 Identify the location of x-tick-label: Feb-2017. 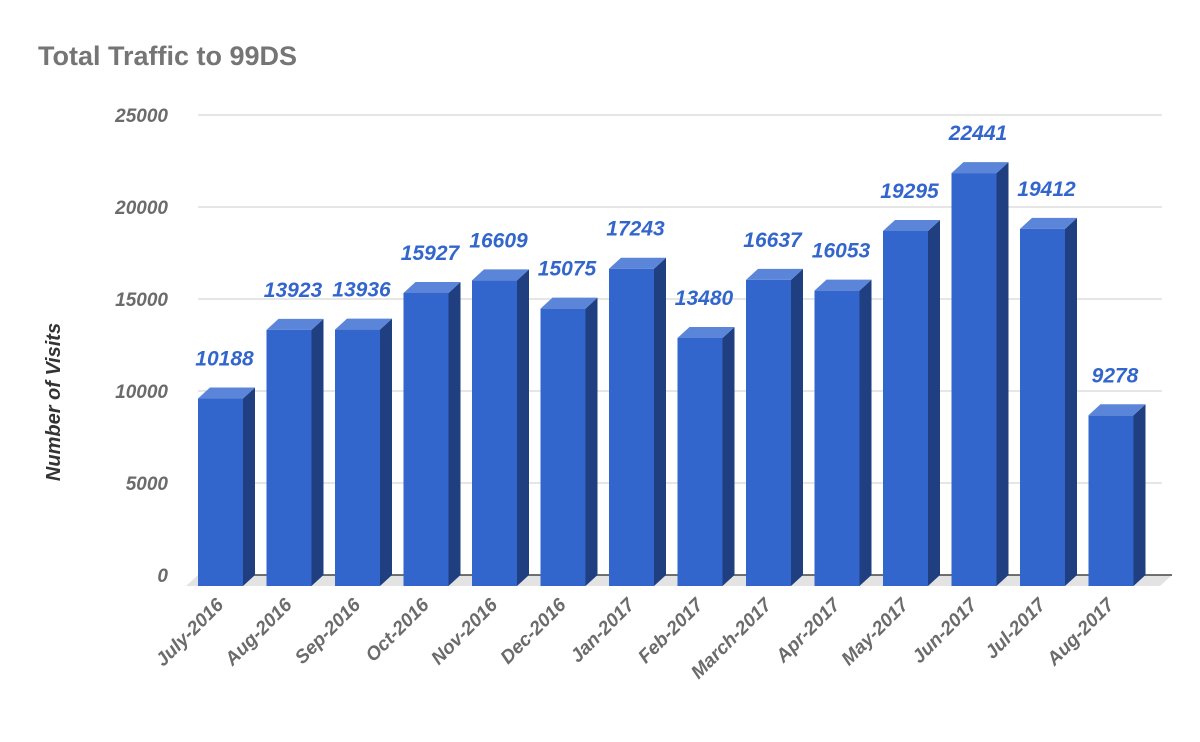
(671, 631).